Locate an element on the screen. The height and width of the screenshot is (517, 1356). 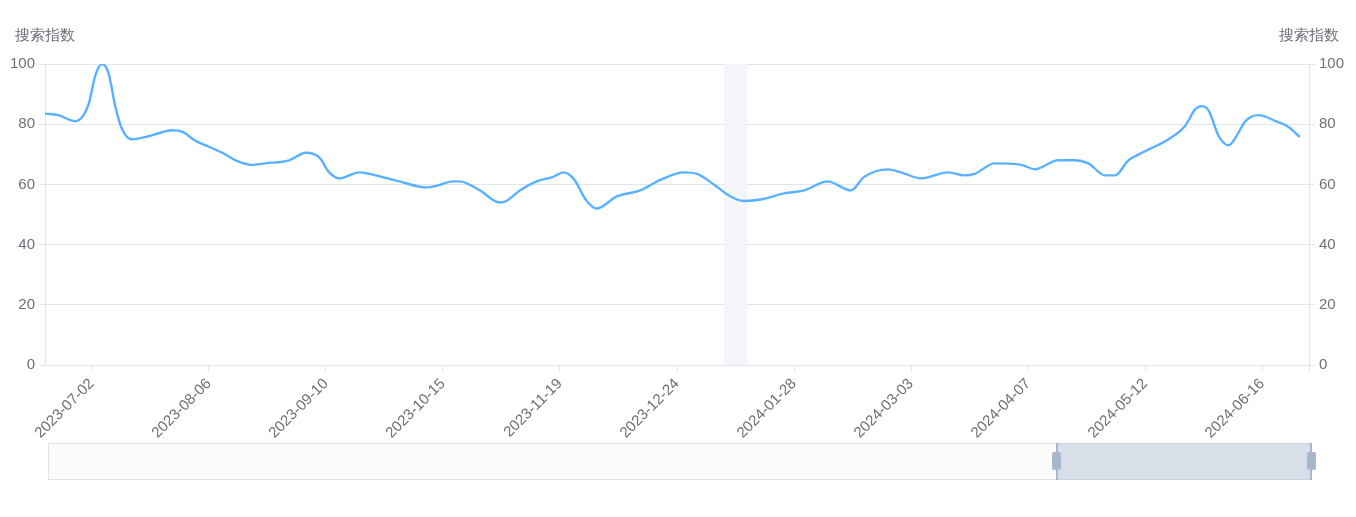
y2-tick-label: 20 is located at coordinates (1327, 303).